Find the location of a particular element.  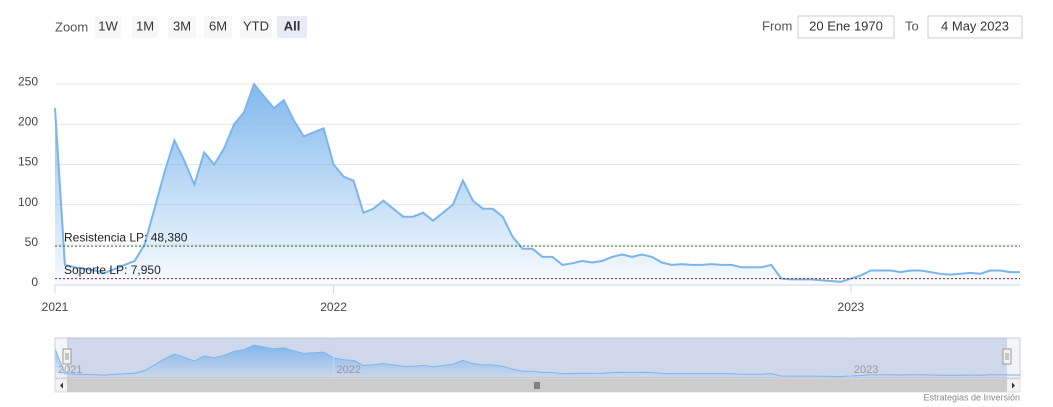

x-tick-label: 2022 is located at coordinates (333, 307).